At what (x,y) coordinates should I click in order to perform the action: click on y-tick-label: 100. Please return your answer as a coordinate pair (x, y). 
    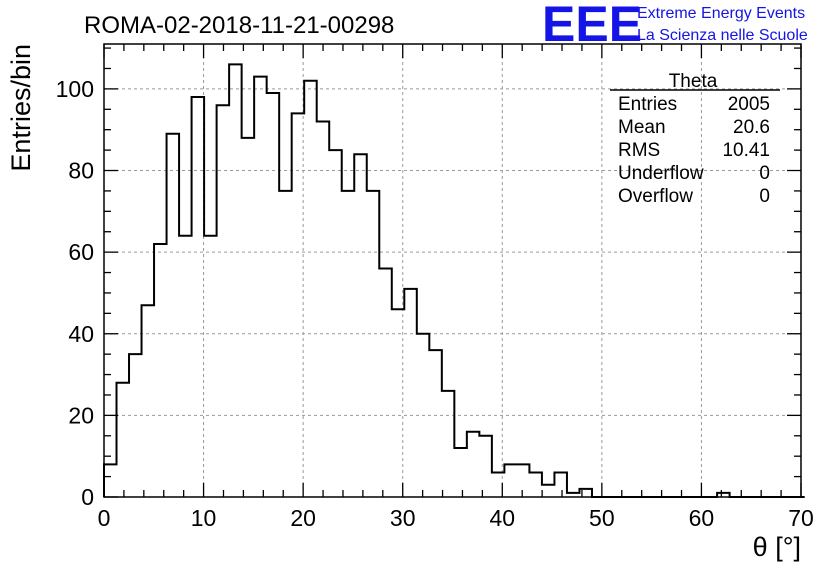
    Looking at the image, I should click on (75, 89).